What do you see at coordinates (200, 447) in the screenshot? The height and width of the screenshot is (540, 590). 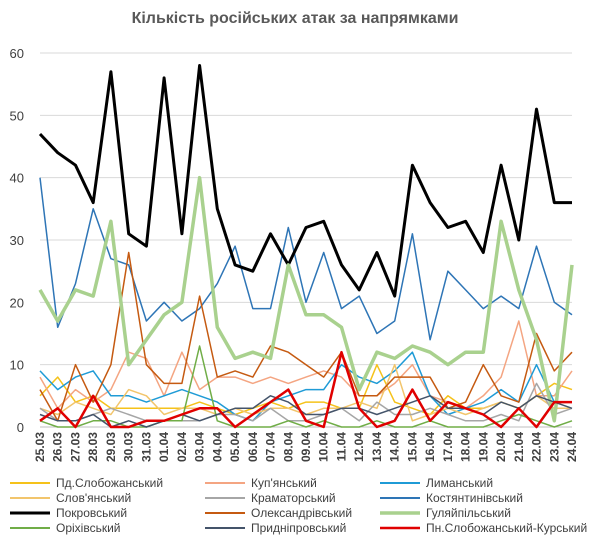 I see `x-tick-label: 03.04` at bounding box center [200, 447].